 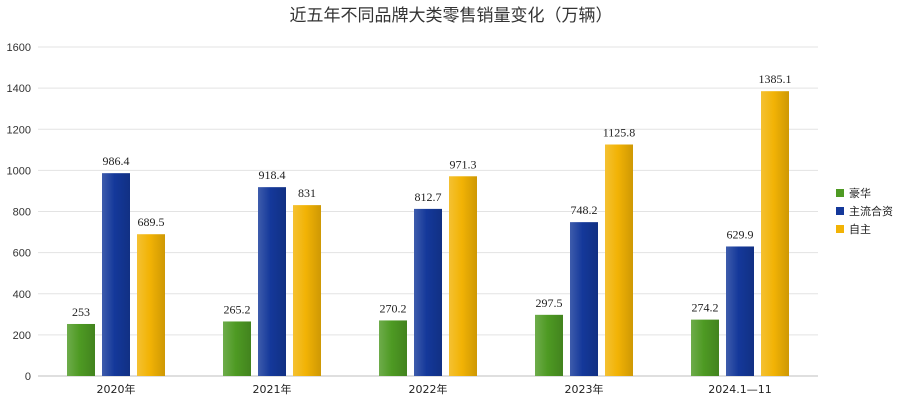 I want to click on data-label: 918.4, so click(x=272, y=175).